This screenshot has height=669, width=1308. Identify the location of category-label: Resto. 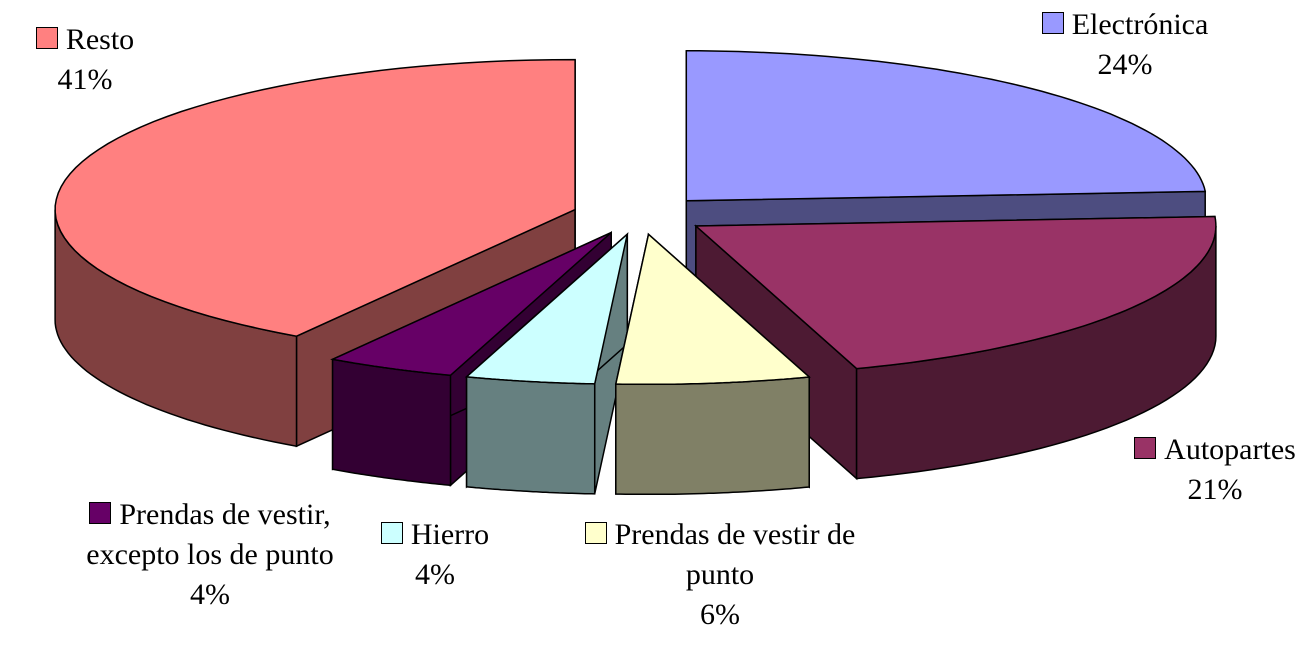
(100, 39).